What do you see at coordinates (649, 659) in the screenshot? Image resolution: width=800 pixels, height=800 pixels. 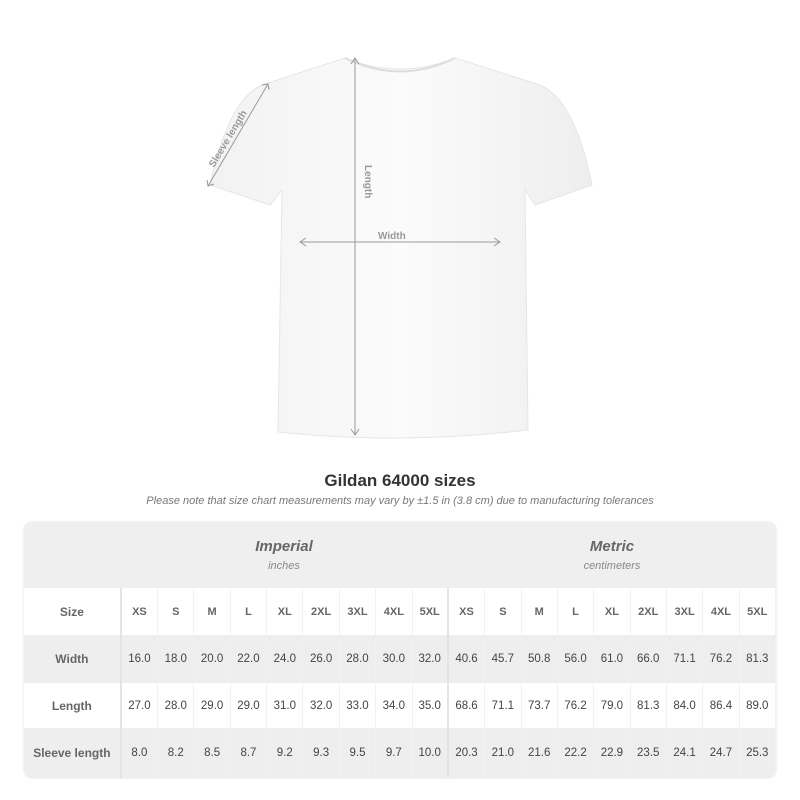 I see `table-cell: 66.0` at bounding box center [649, 659].